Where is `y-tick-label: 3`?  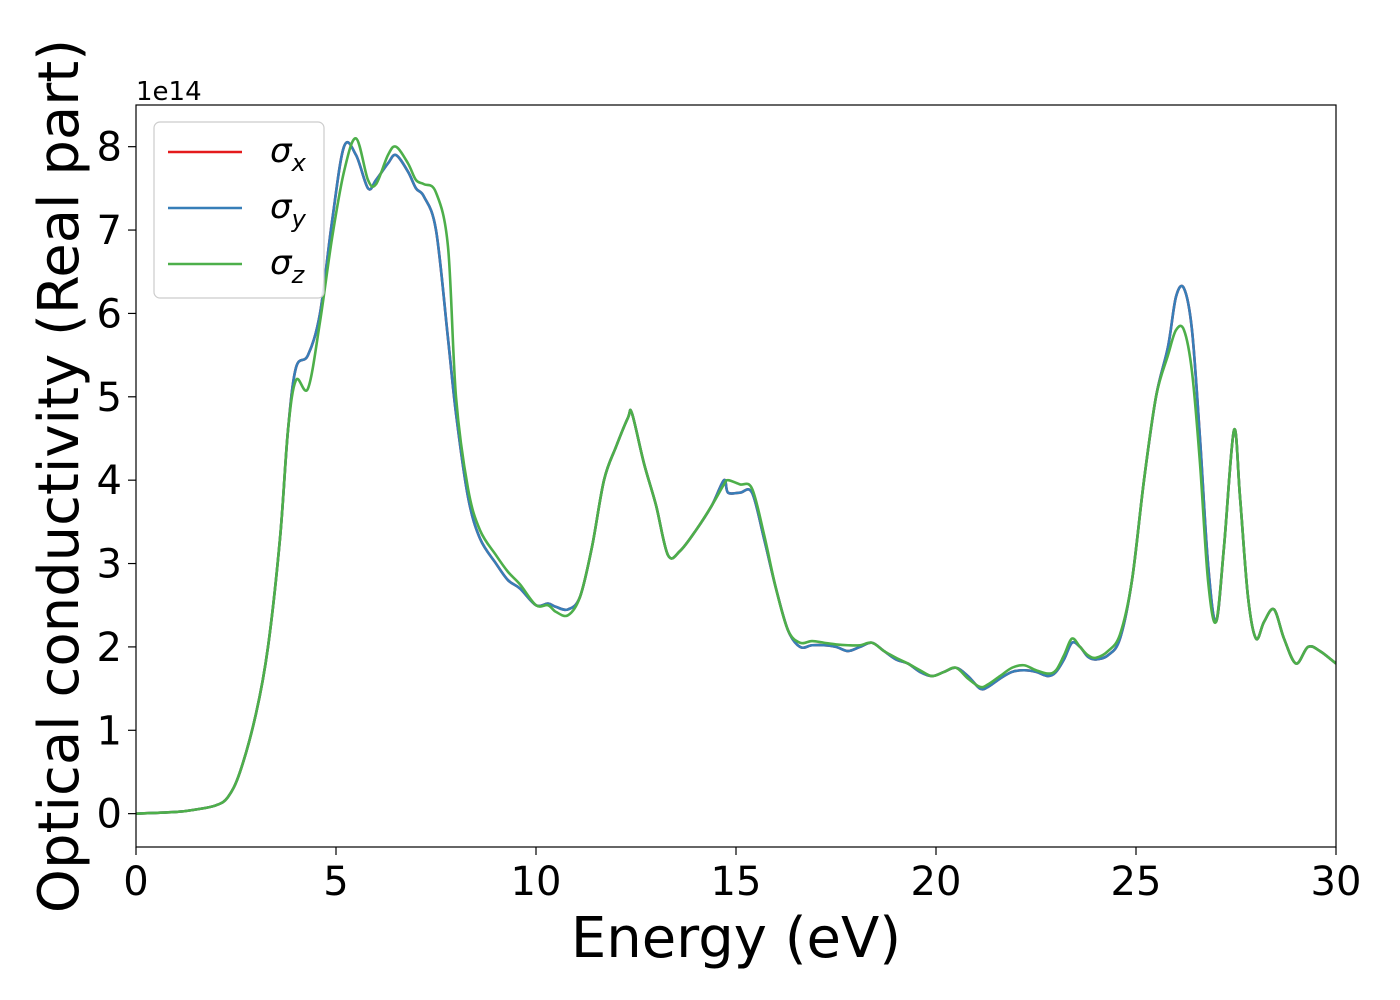
y-tick-label: 3 is located at coordinates (109, 565).